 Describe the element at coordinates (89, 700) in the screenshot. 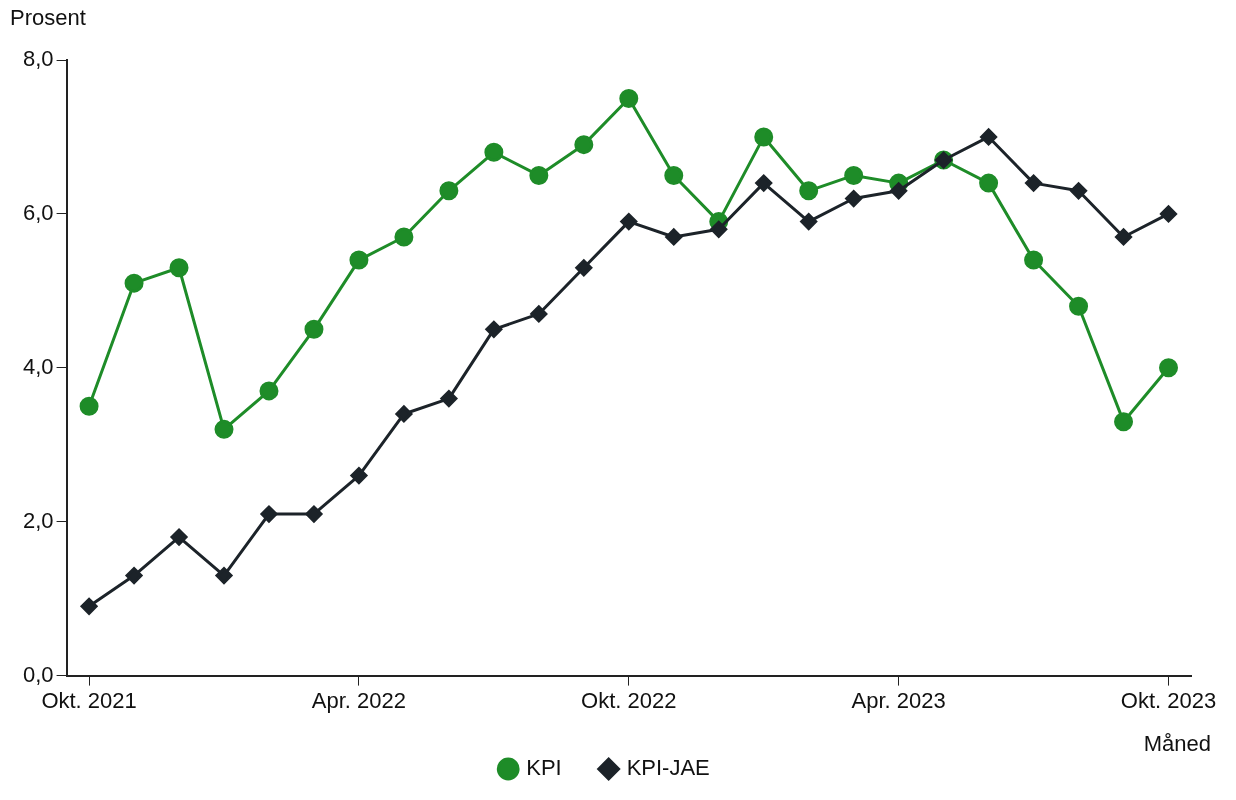

I see `x-tick-label: Okt. 2021` at that location.